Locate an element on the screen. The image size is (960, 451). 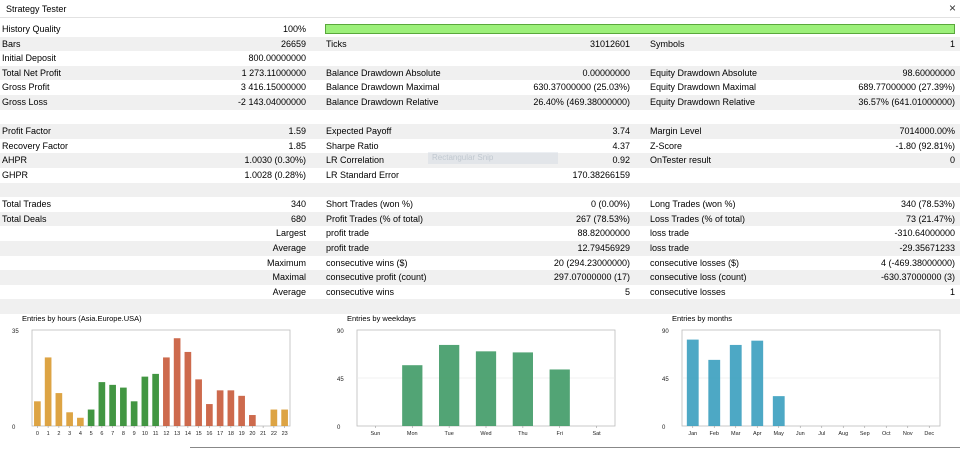
value-col2: 267 (78.53%) is located at coordinates (602, 218).